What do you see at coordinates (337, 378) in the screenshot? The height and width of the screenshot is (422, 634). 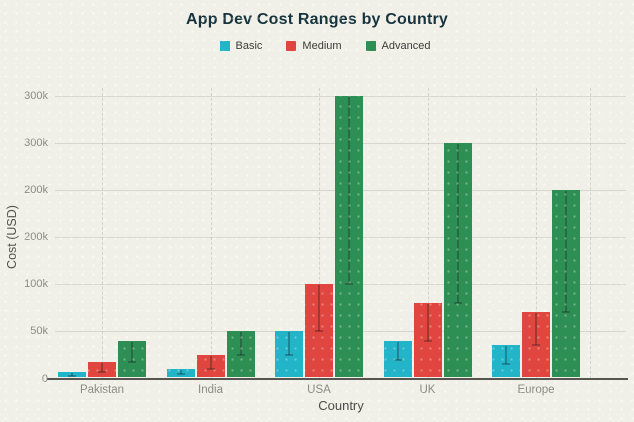 I see `x-axis-line` at bounding box center [337, 378].